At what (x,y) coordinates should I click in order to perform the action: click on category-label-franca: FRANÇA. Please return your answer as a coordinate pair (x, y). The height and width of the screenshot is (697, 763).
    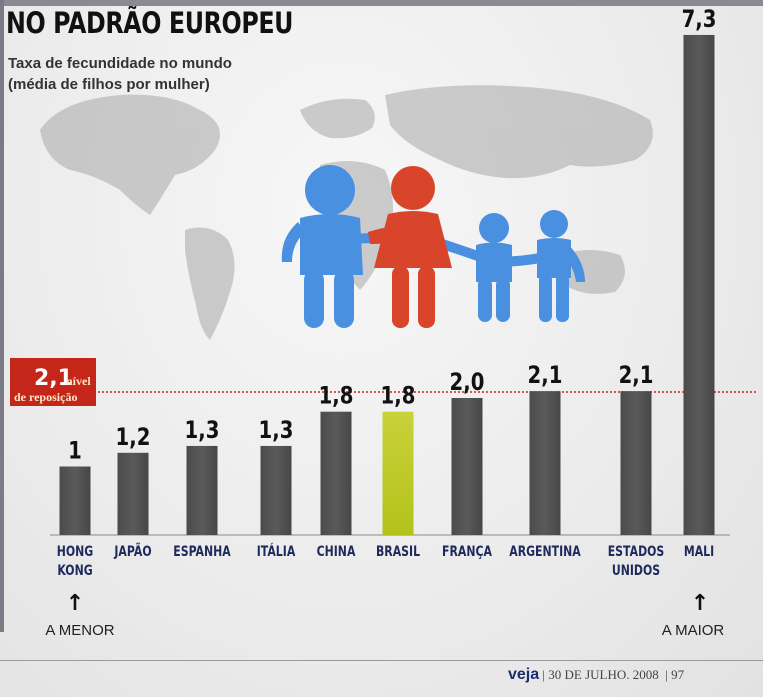
    Looking at the image, I should click on (467, 551).